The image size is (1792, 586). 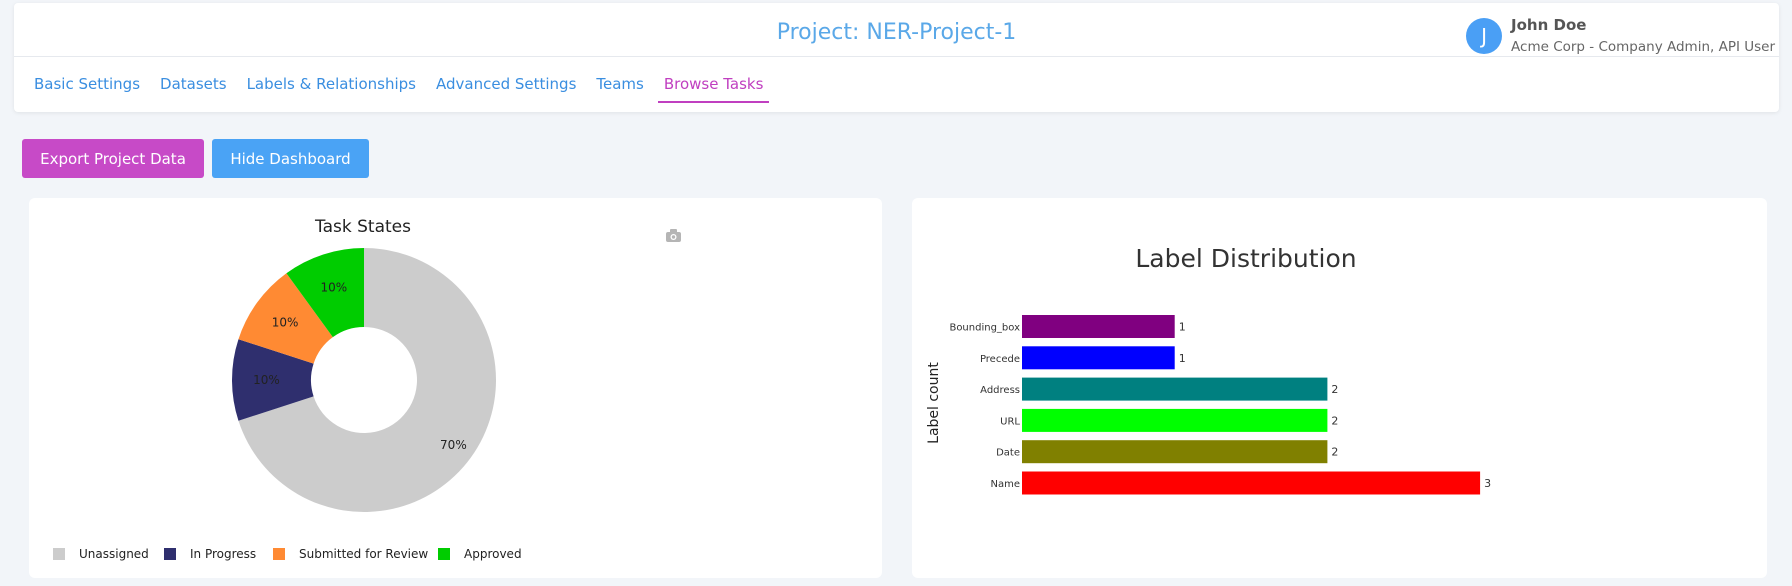 I want to click on bar-category-date: Date, so click(x=1008, y=453).